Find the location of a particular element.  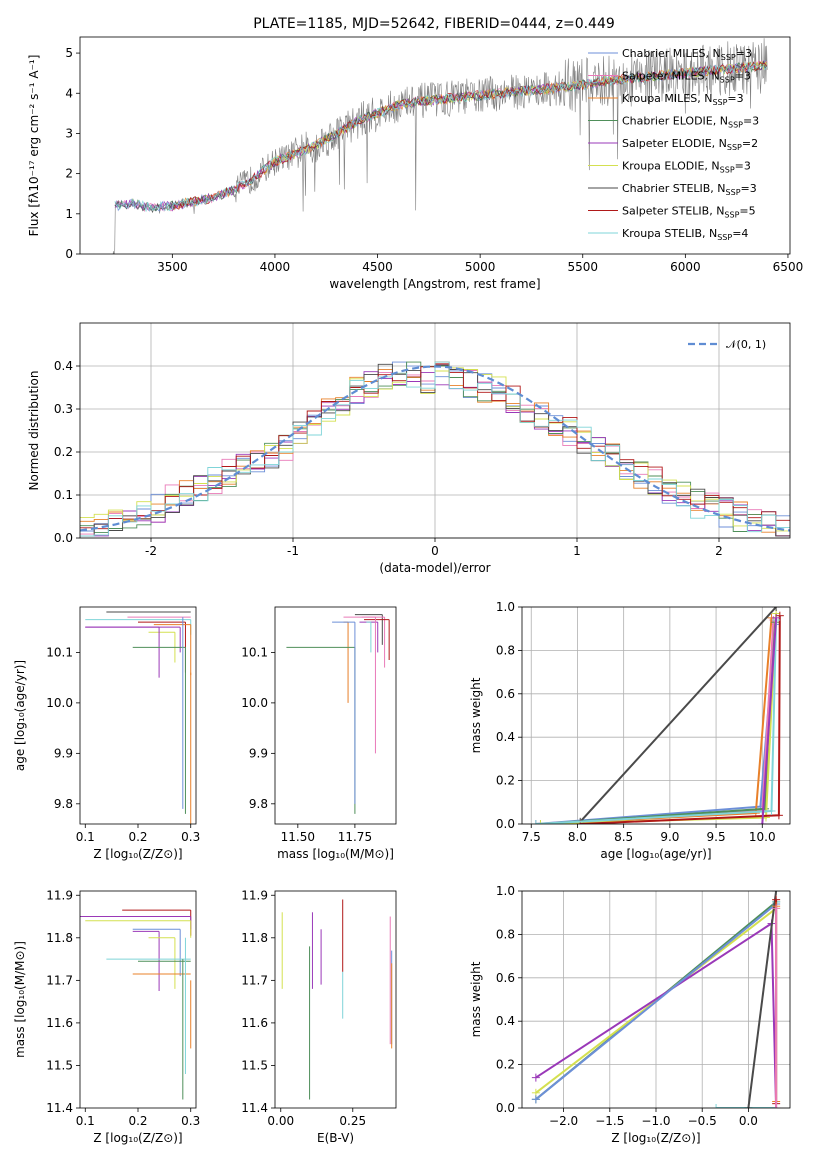

x-tick-label: 9.5 is located at coordinates (716, 837).